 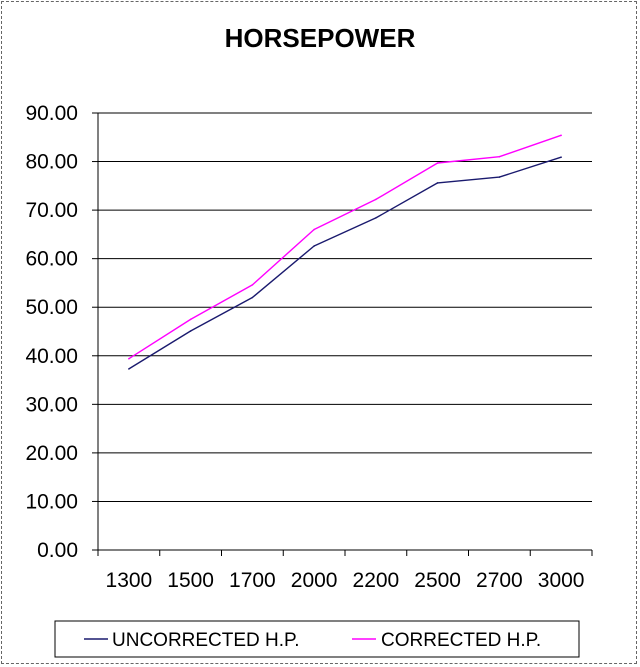 I want to click on legend-box, so click(x=317, y=639).